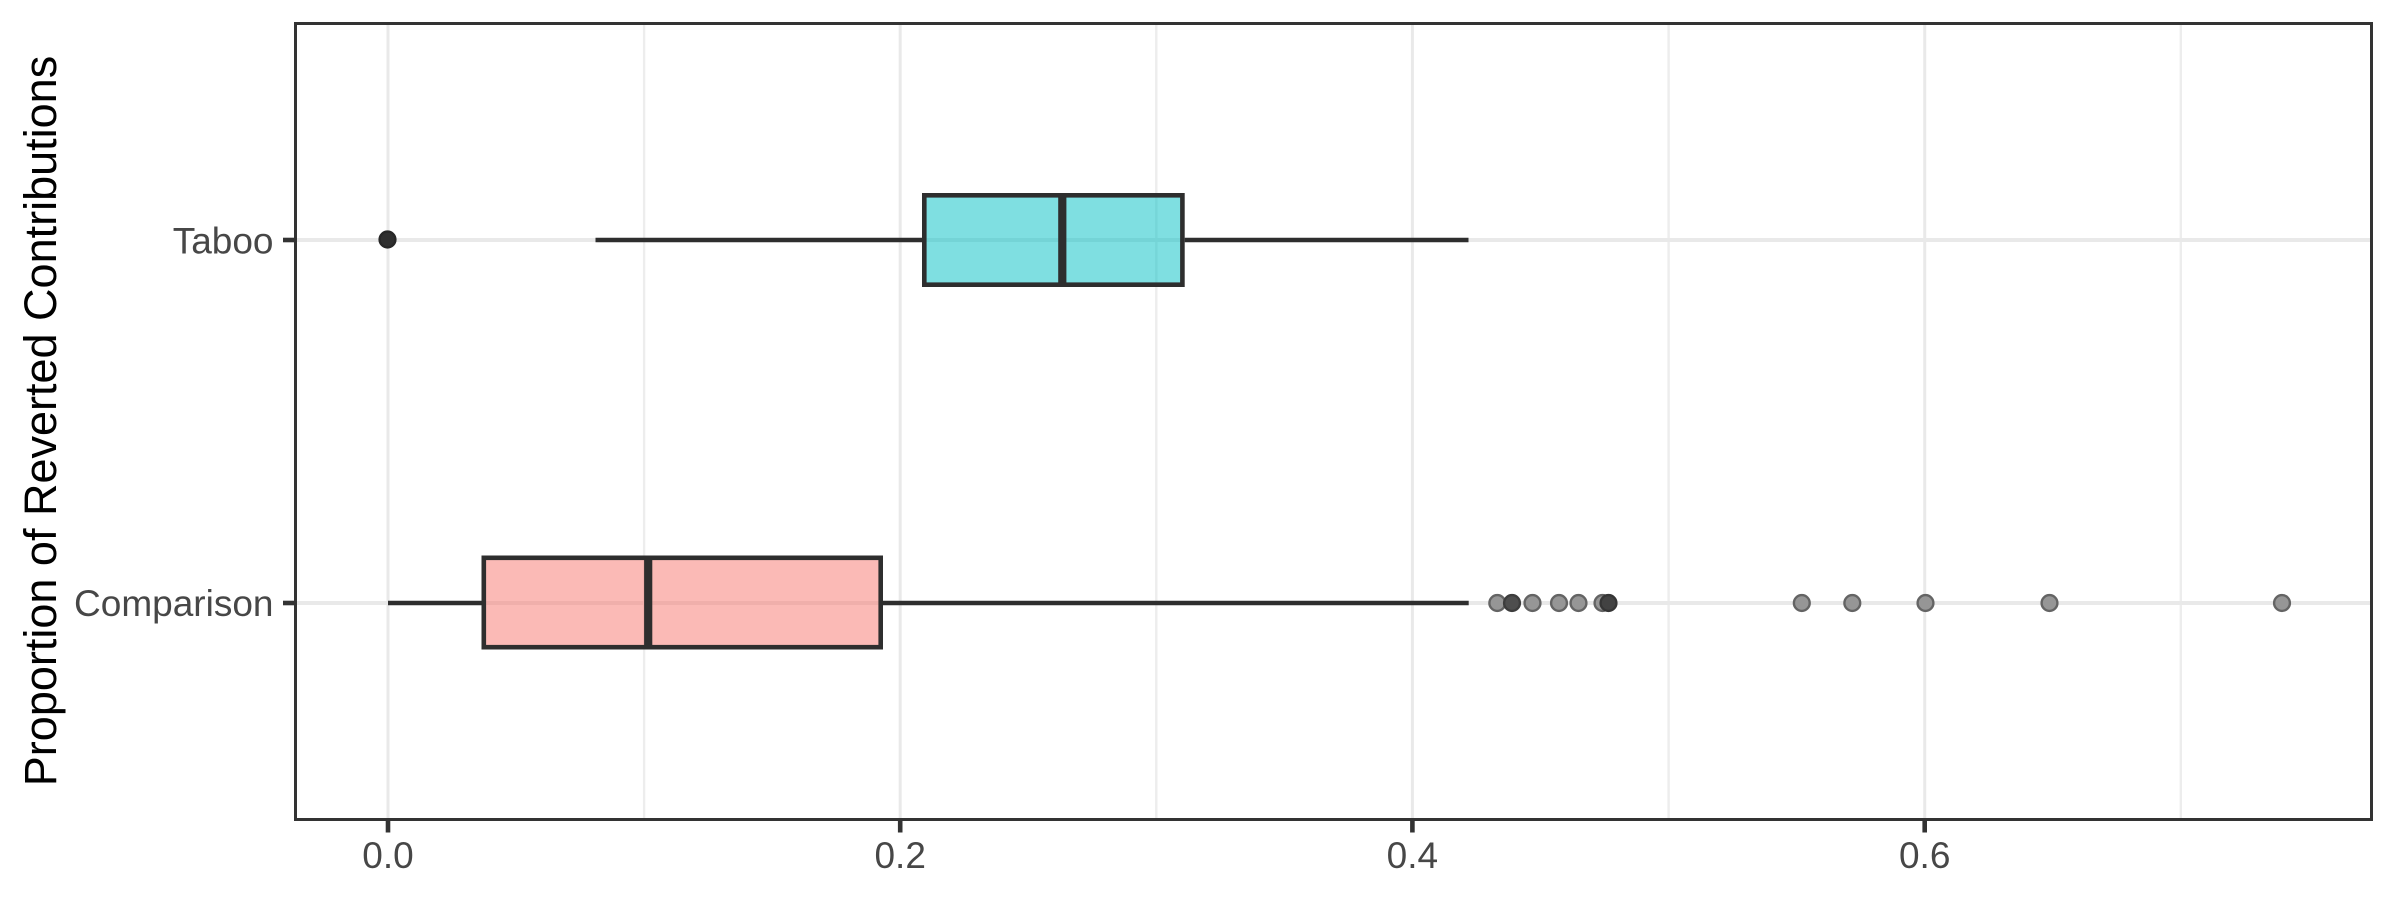 The image size is (2400, 900). What do you see at coordinates (1412, 855) in the screenshot?
I see `svg-text: 0.4` at bounding box center [1412, 855].